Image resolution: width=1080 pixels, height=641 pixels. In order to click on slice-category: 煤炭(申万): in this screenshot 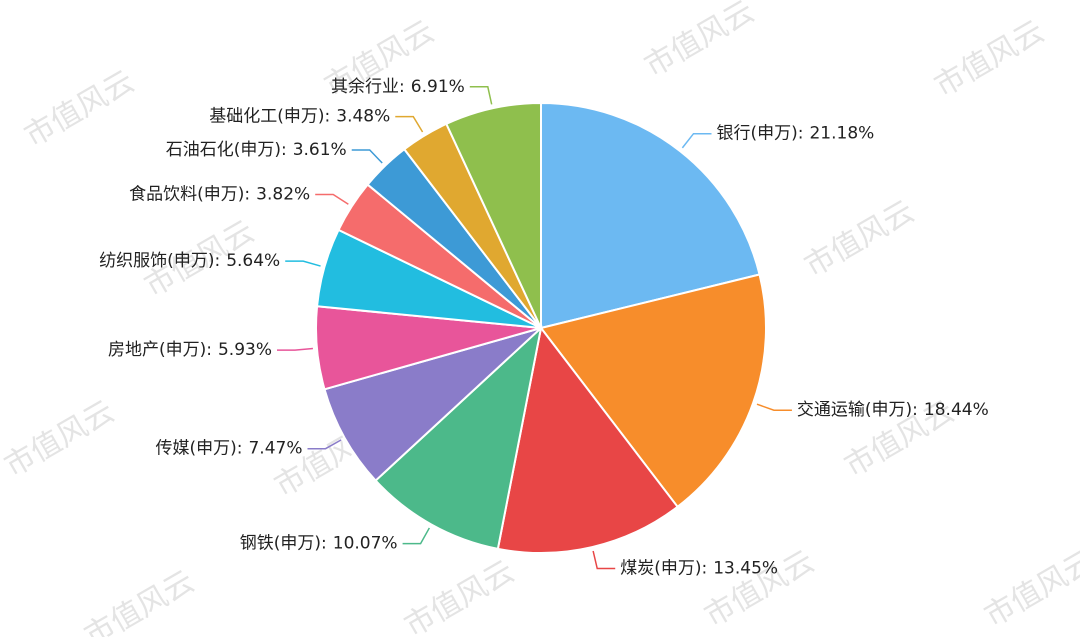, I will do `click(663, 569)`.